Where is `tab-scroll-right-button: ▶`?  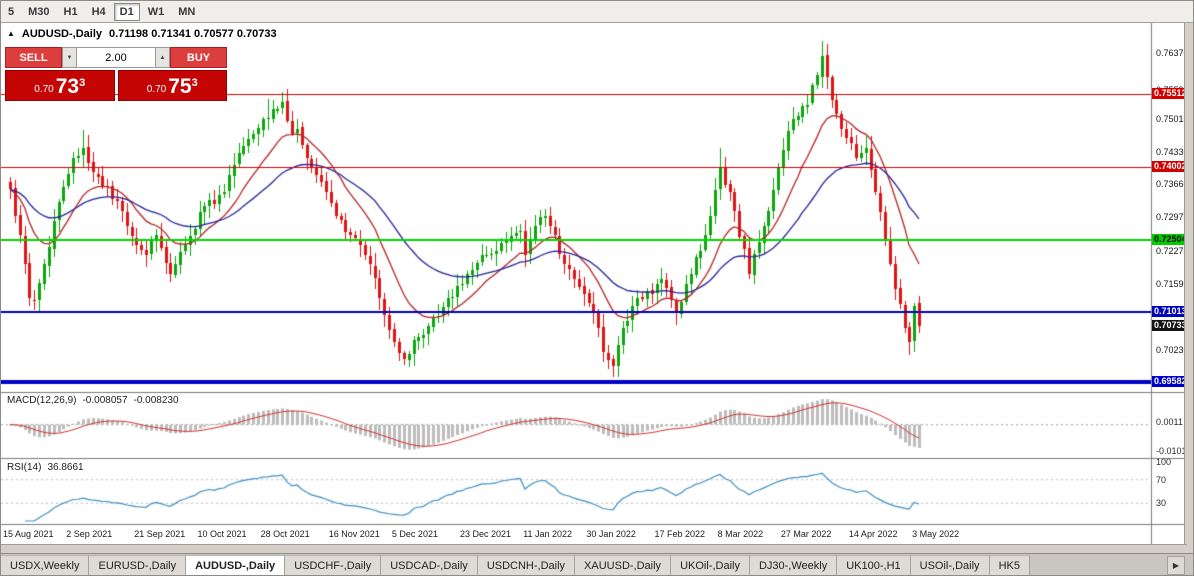
tab-scroll-right-button: ▶ is located at coordinates (1176, 565).